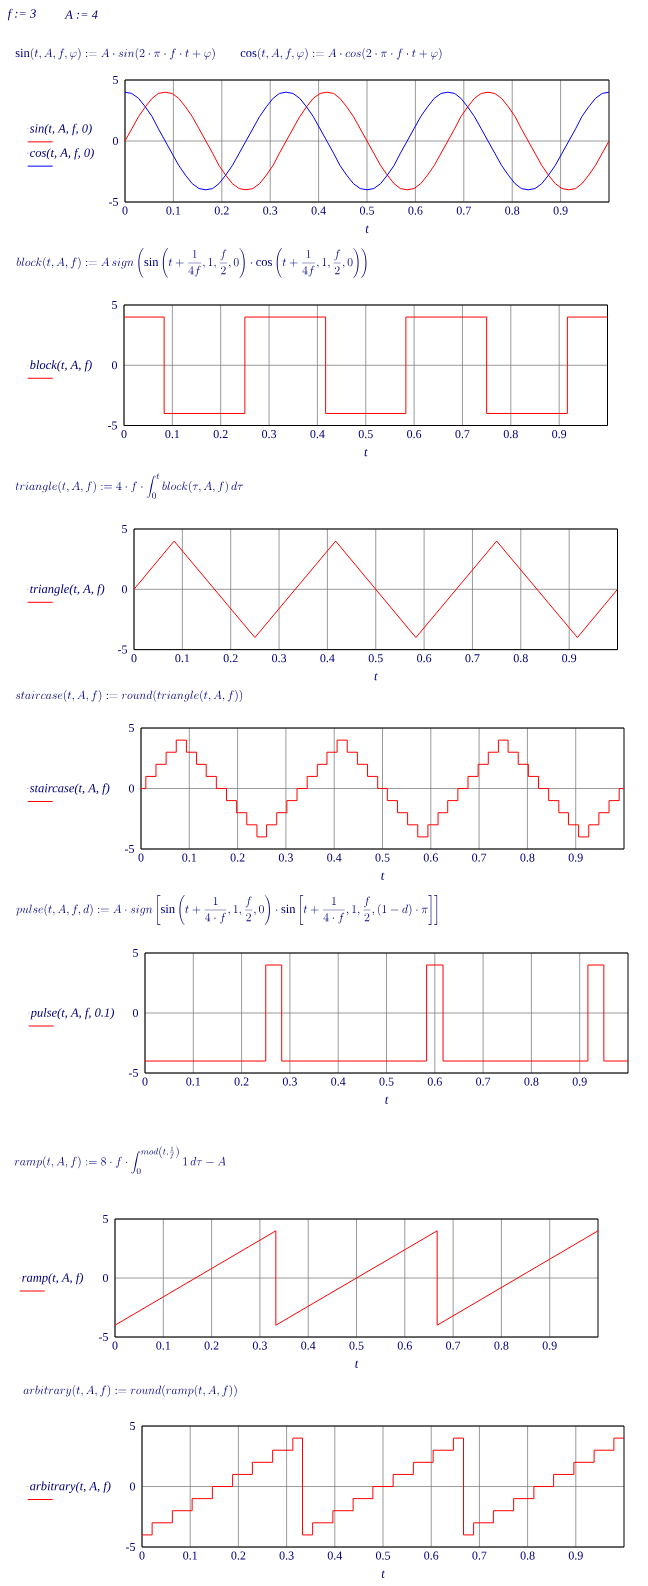  I want to click on chart-title: $ramp(t,A,f) := 8\cdot f\cdot \int_{0}^{mod\left(t,\frac{1}{f}\right)} 1\,d\tau - A$, so click(120, 1160).